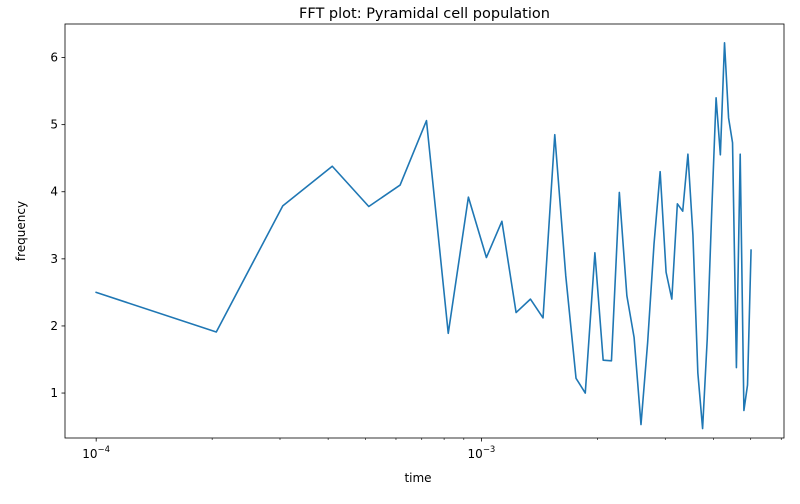 The image size is (800, 504). I want to click on y-tick-label: 1, so click(54, 393).